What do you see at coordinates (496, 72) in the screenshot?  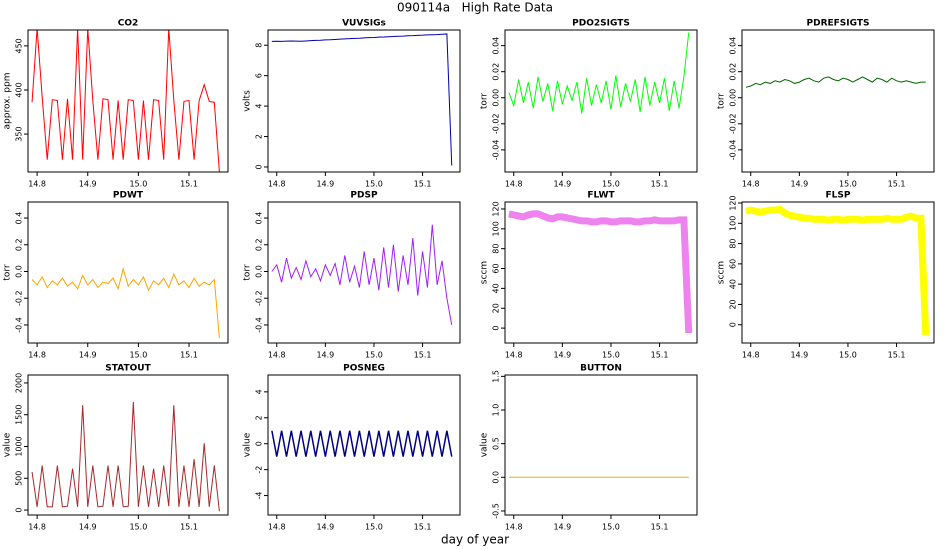 I see `y-tick-label: 0.02` at bounding box center [496, 72].